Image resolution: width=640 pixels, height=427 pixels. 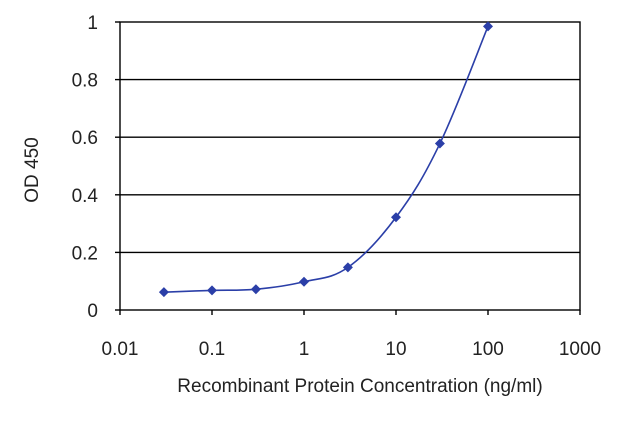 I want to click on x-axis-tick-labels: 0.01 0.1 1 10 100 1000, so click(x=352, y=349).